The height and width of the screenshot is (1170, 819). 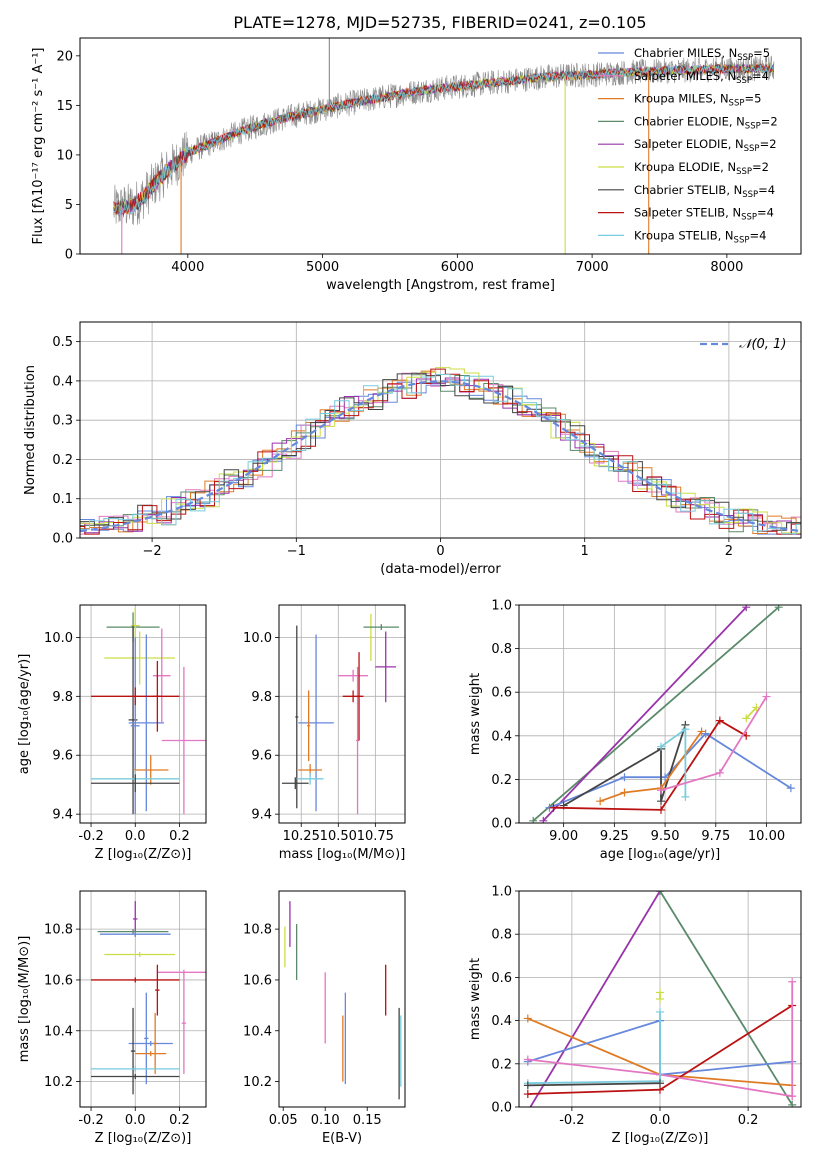 I want to click on massZ-xtick-label: -0.2, so click(x=90, y=1120).